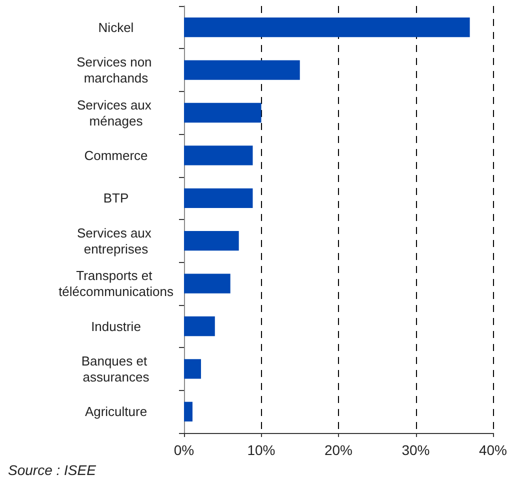 Image resolution: width=515 pixels, height=483 pixels. I want to click on y-tick-label: Banques et assurances, so click(116, 368).